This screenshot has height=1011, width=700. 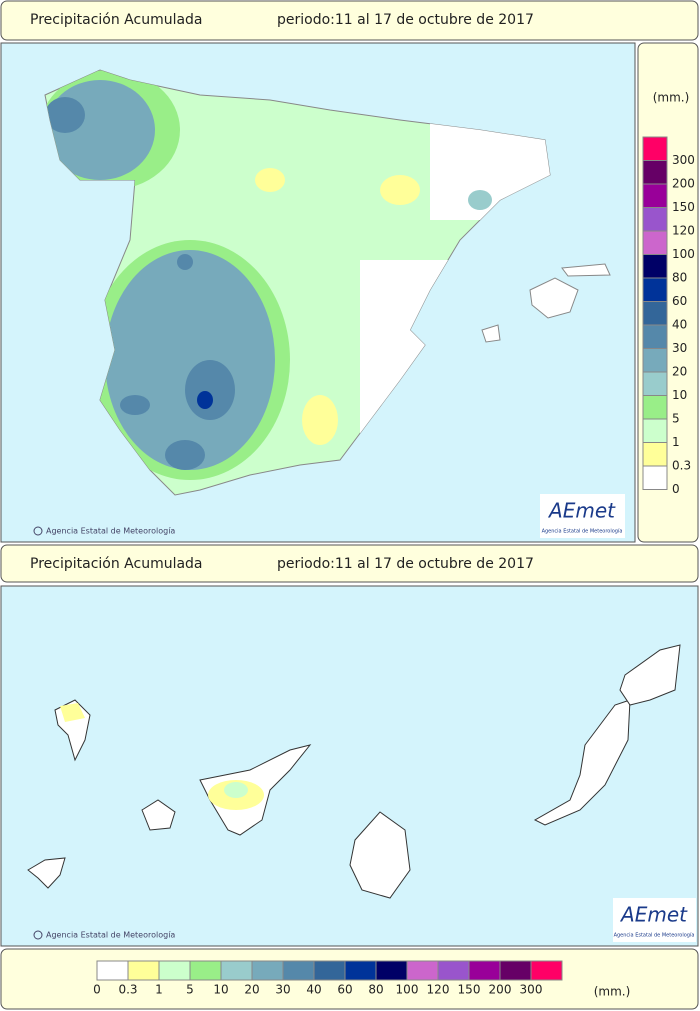 I want to click on legend-vertical: 0 0.3 1 5 10 20 30 40 60 80 100 120 150 200 300, so click(x=668, y=316).